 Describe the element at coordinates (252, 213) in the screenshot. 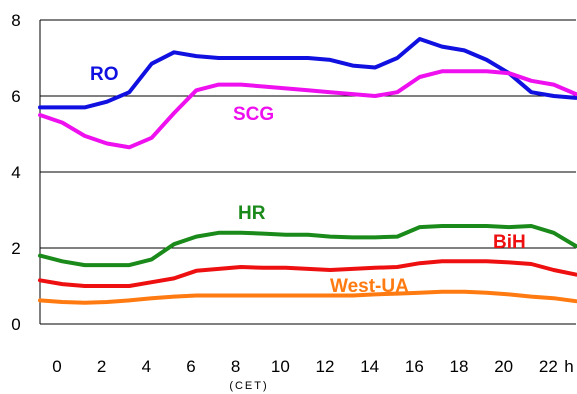

I see `series-label-hr: HR` at that location.